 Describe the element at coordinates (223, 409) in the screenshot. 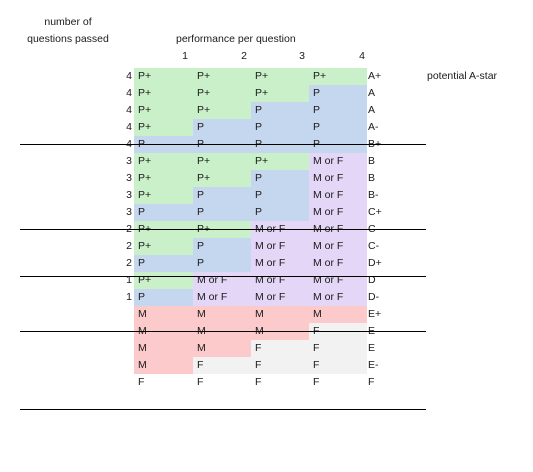

I see `divider-e-f` at that location.